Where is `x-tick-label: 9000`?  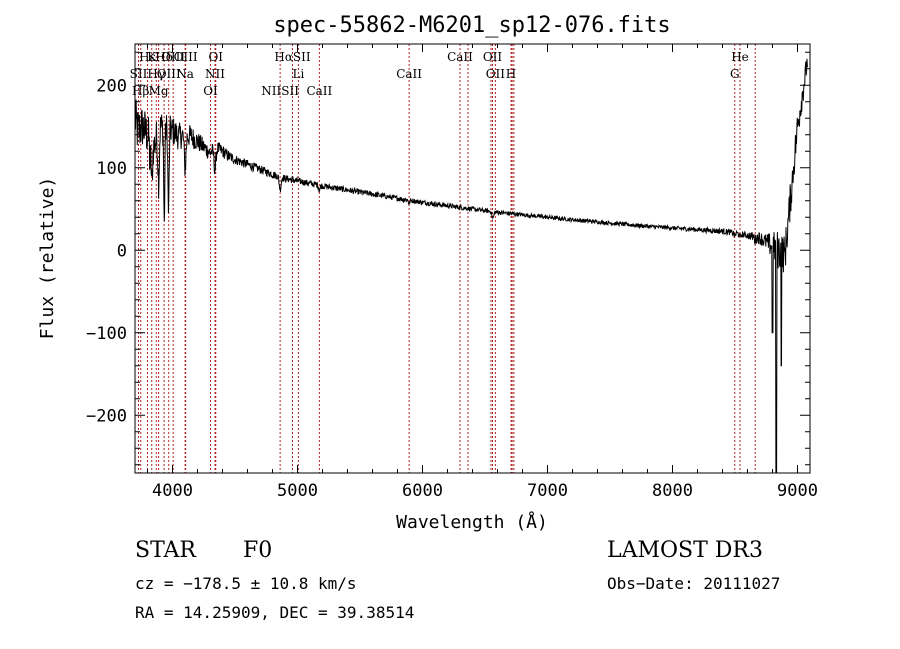
x-tick-label: 9000 is located at coordinates (797, 491).